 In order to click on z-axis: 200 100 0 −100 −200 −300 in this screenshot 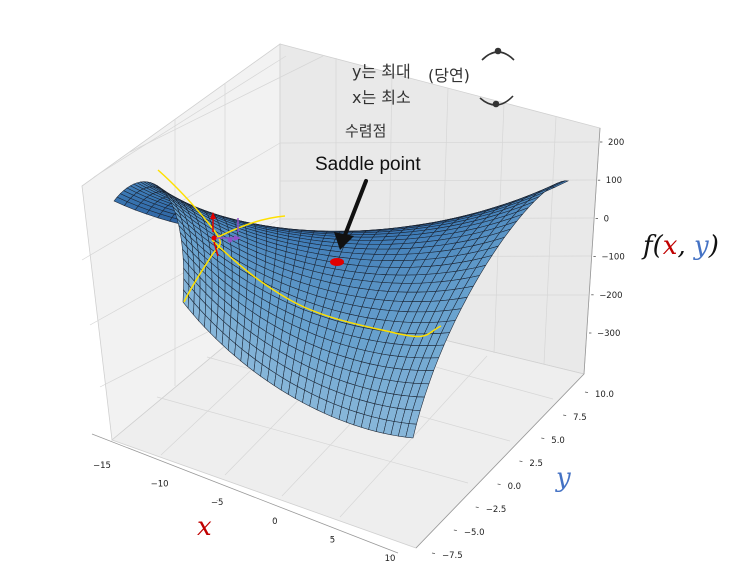, I will do `click(604, 251)`.